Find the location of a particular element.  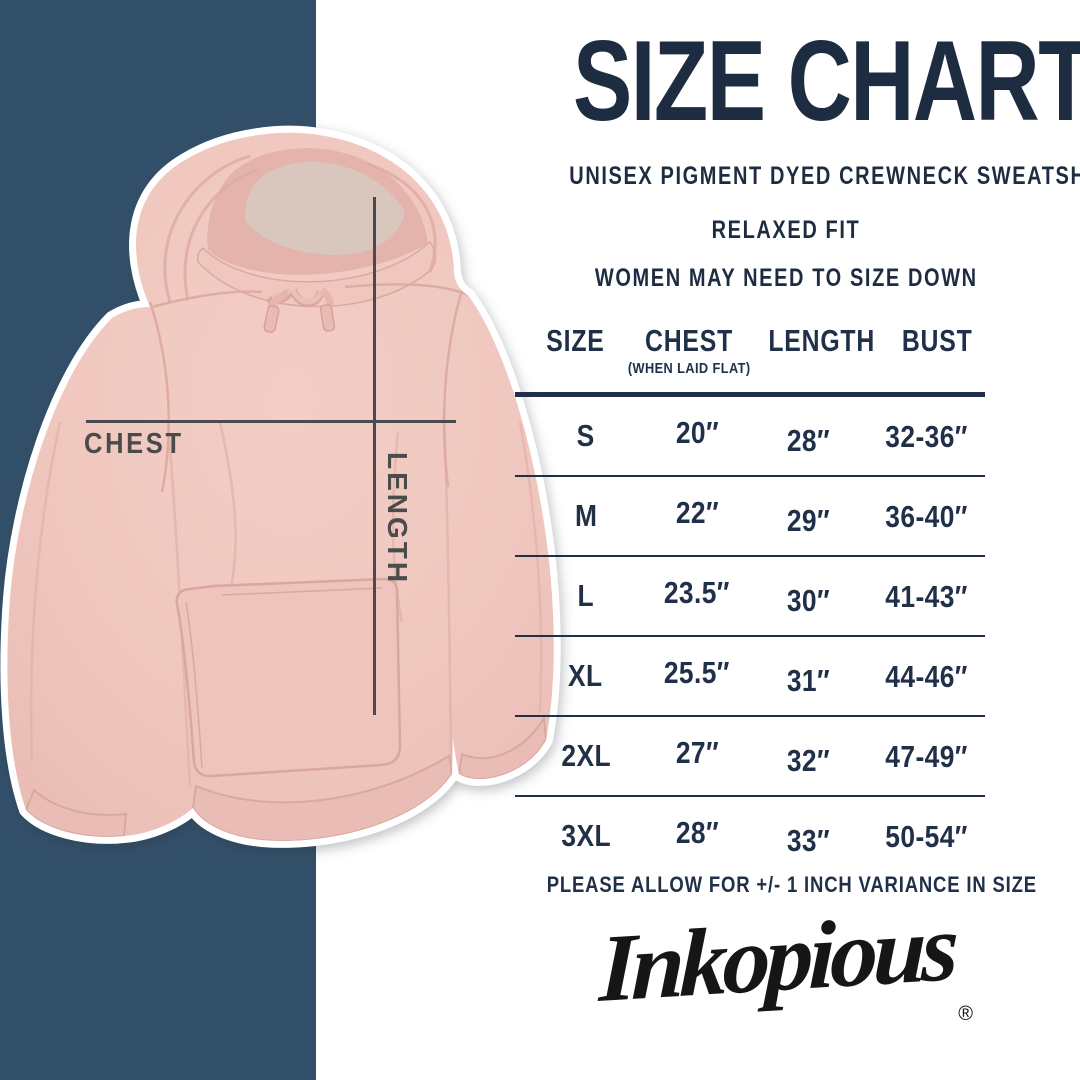

column-header-chest: CHEST (WHEN LAID FLAT) is located at coordinates (689, 346).